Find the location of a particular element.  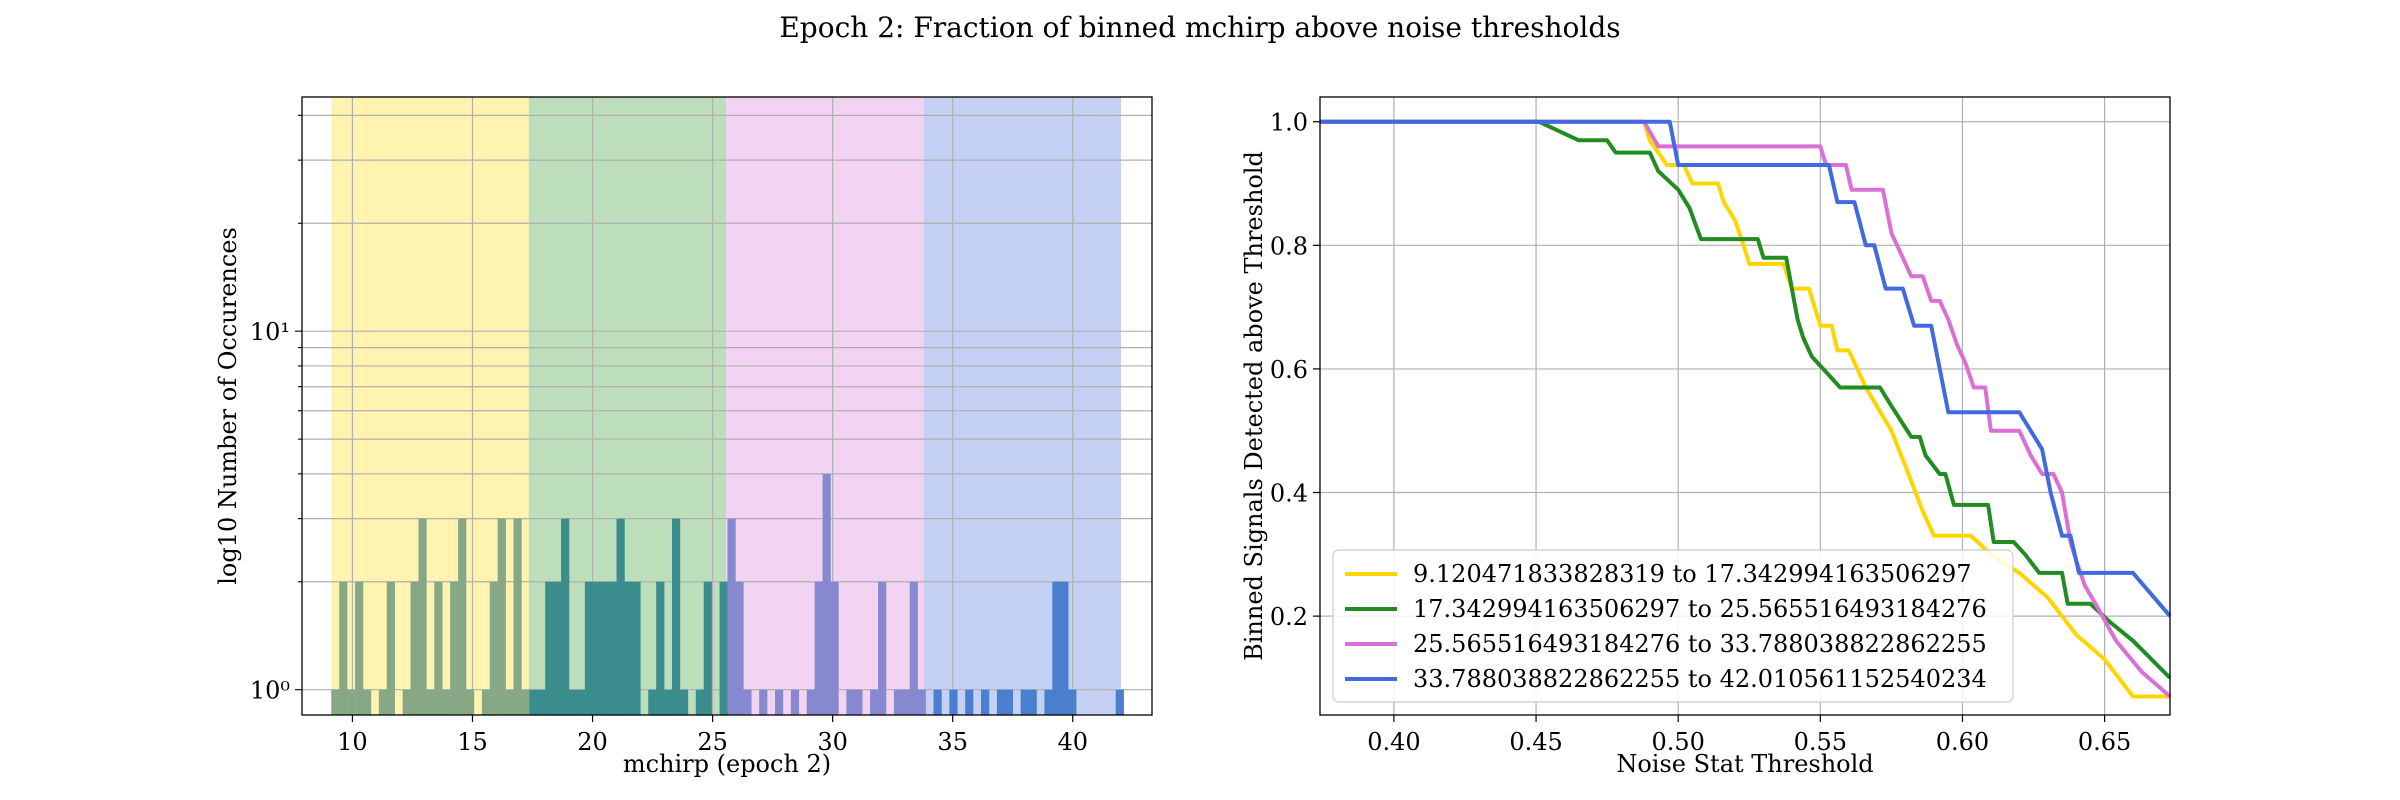

y-tick-label: 1.0 is located at coordinates (1289, 123).